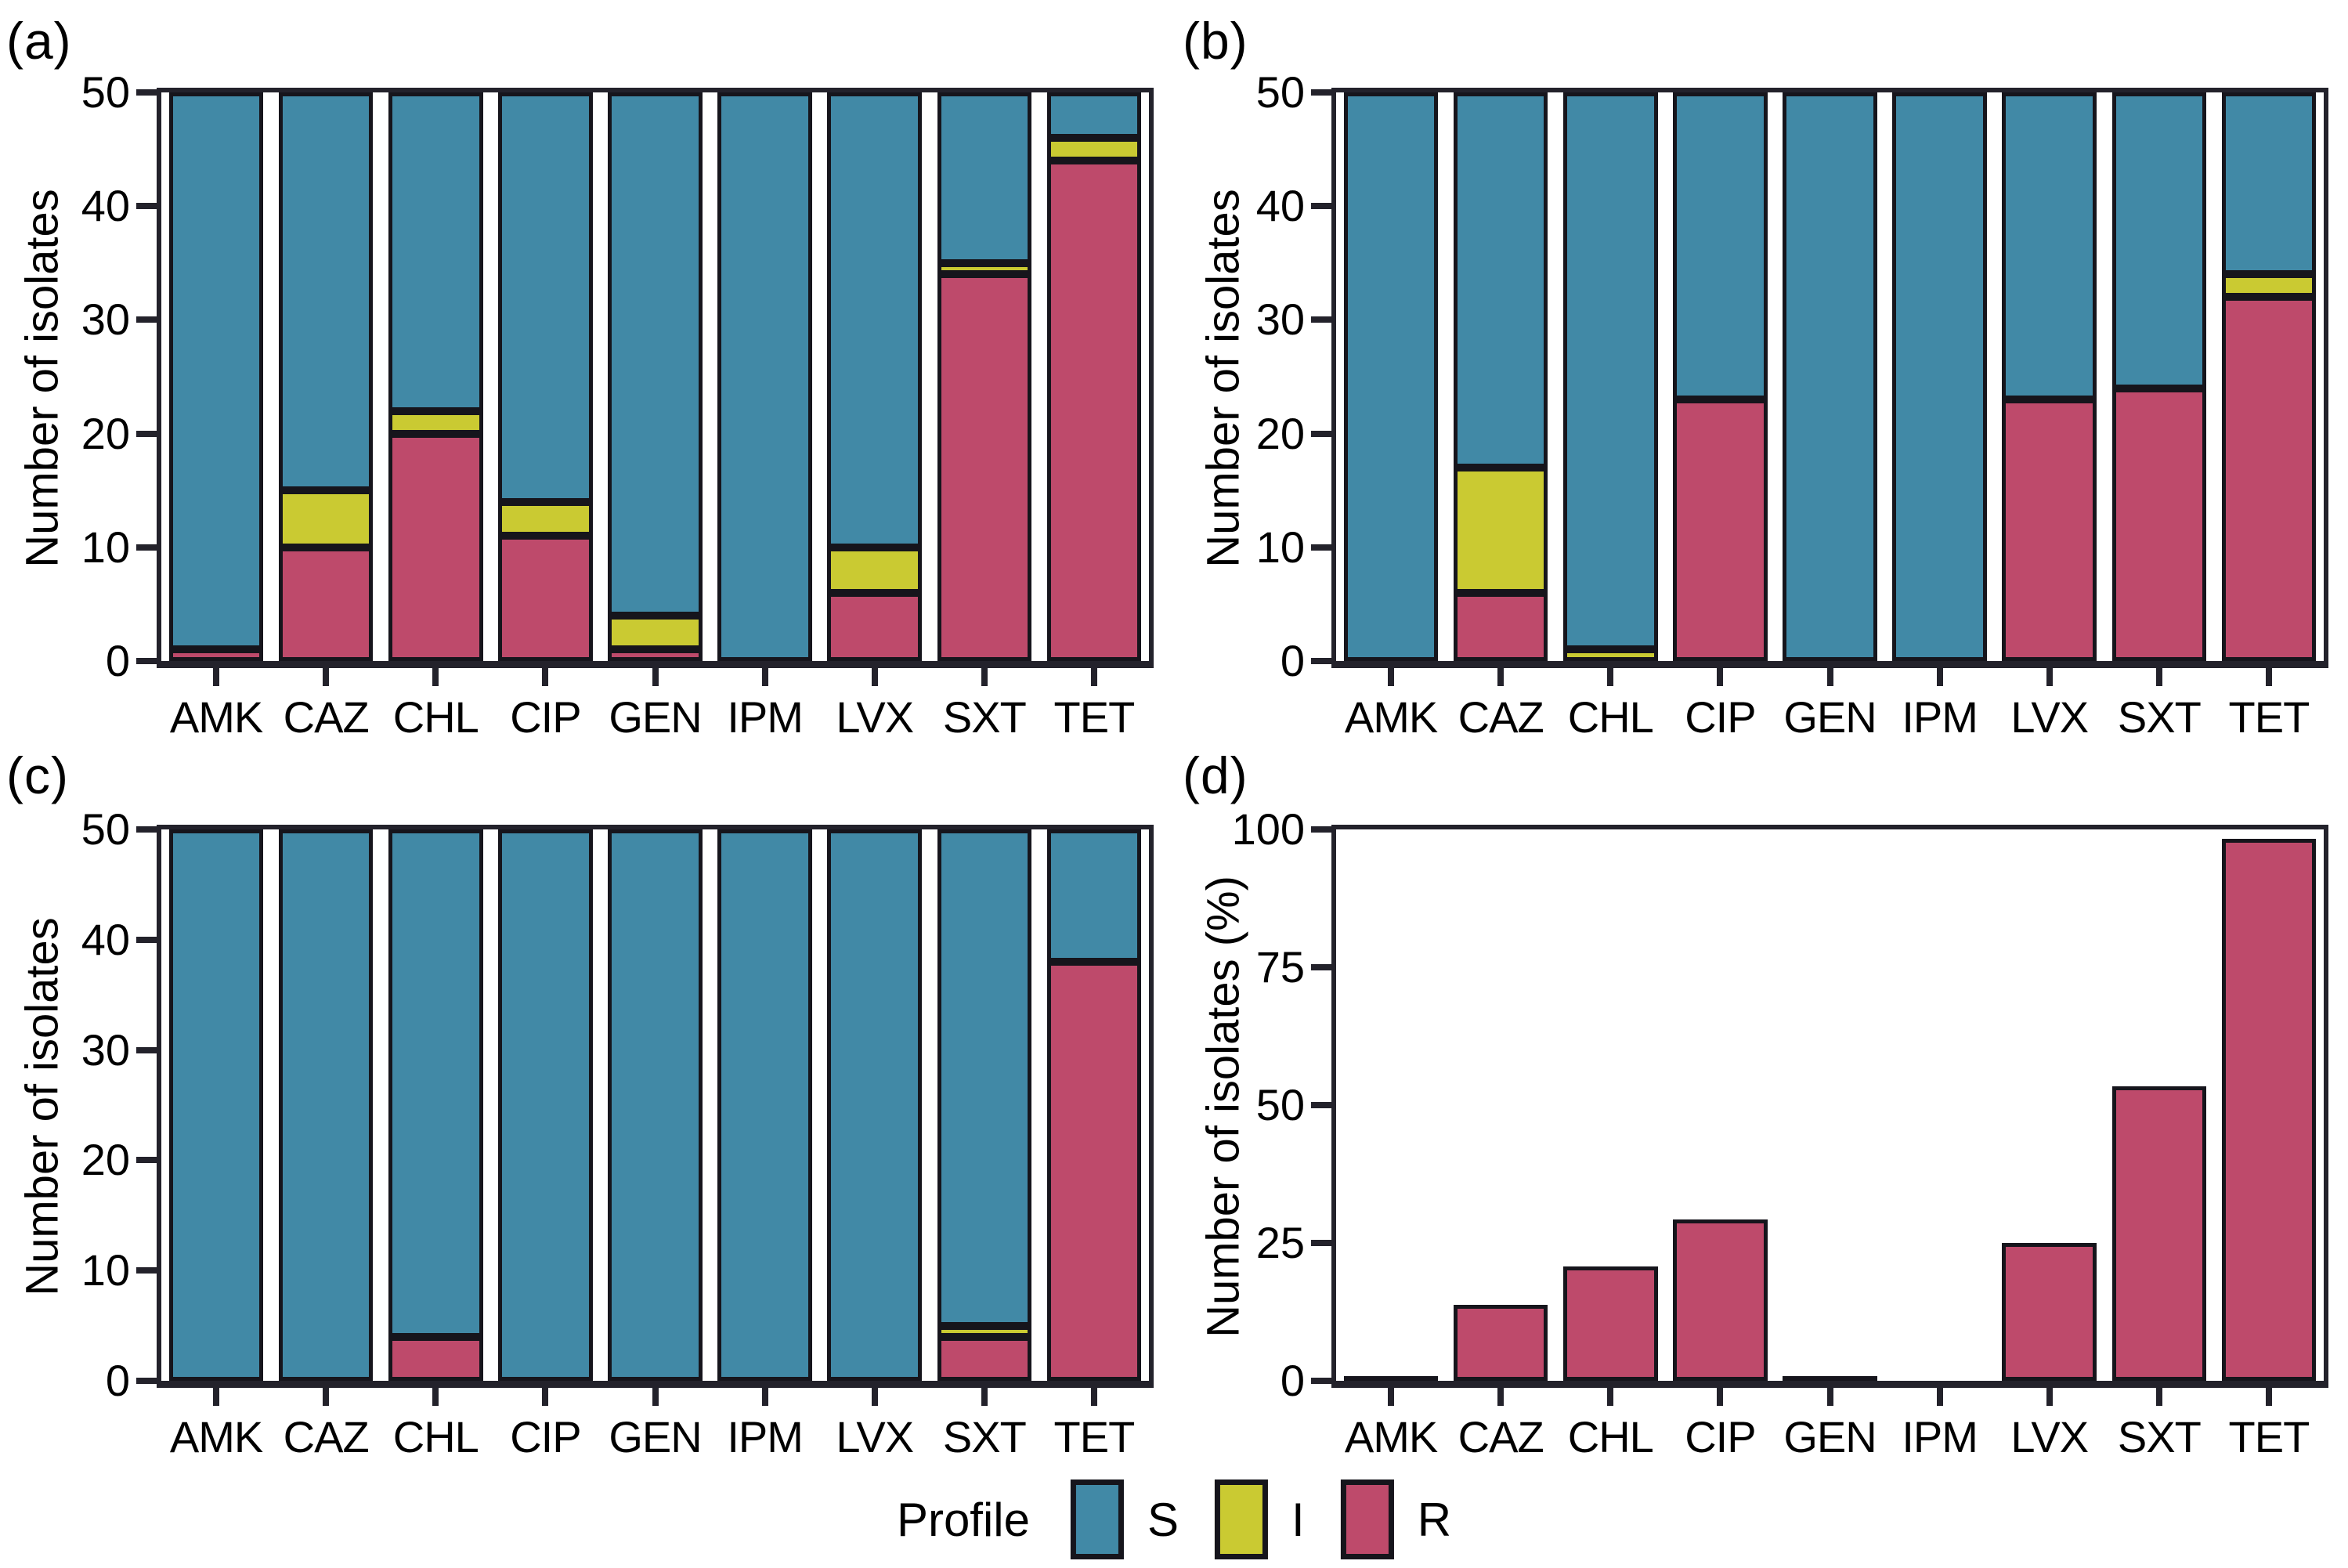 The height and width of the screenshot is (1568, 2348). I want to click on y-tick-label: 40, so click(1280, 206).